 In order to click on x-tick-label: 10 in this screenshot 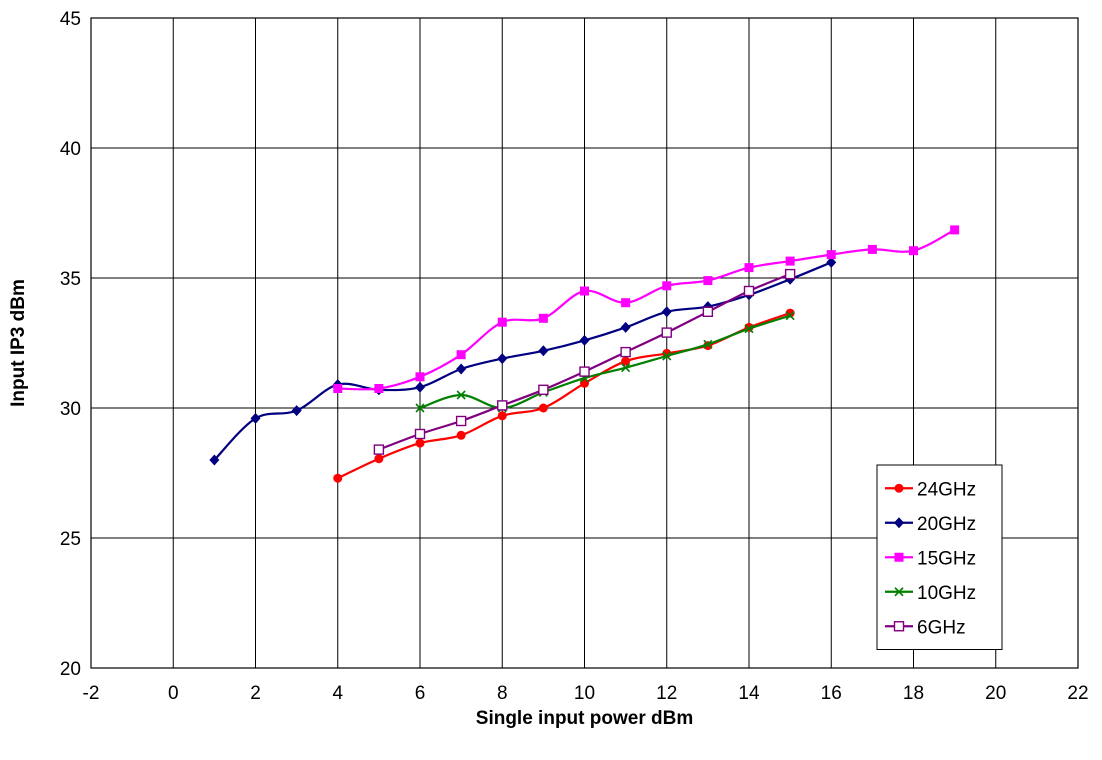, I will do `click(584, 693)`.